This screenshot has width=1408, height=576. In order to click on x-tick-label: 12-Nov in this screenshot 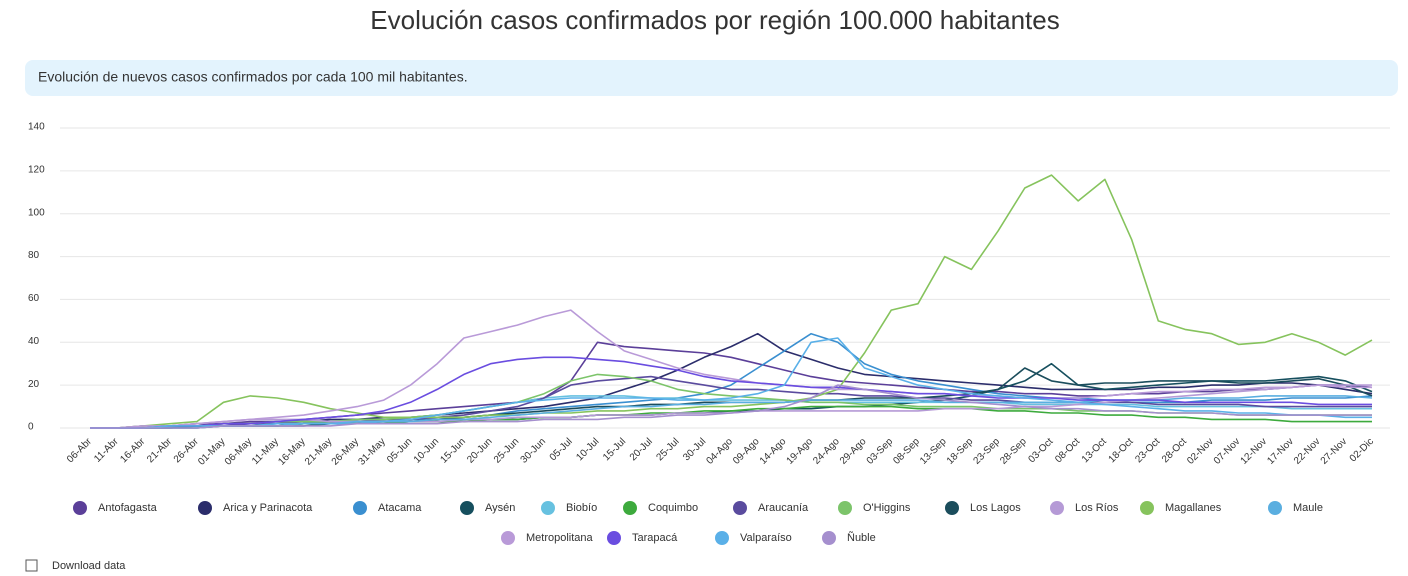, I will do `click(1254, 451)`.